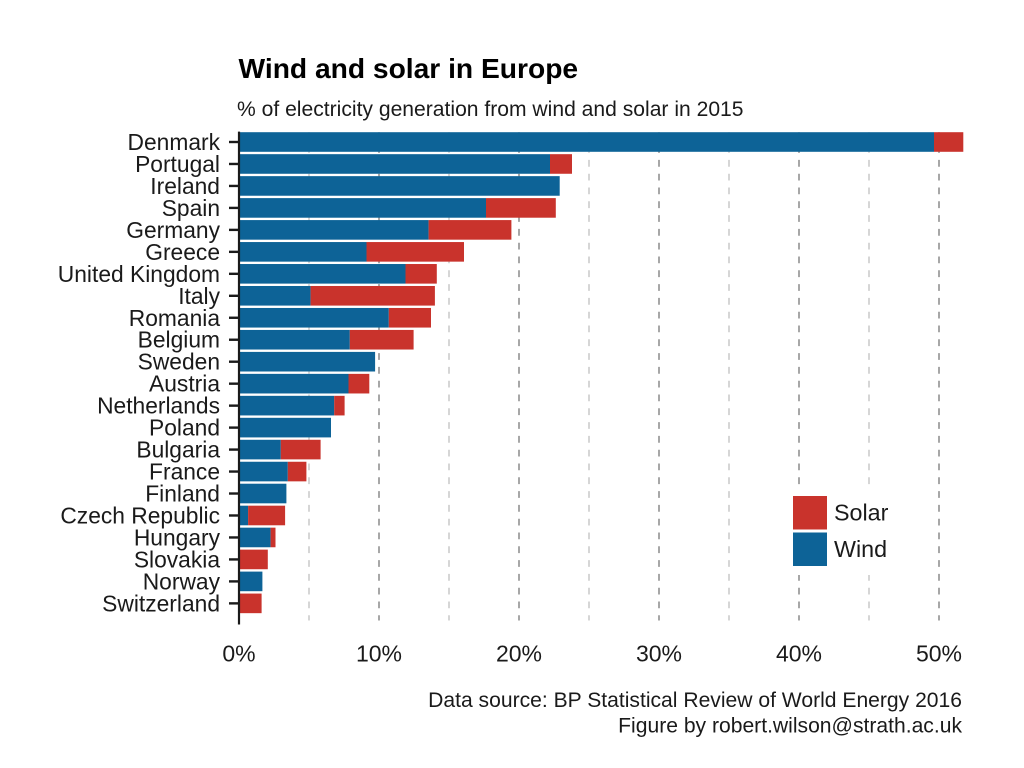 This screenshot has width=1024, height=768. I want to click on svg-text: Norway, so click(182, 581).